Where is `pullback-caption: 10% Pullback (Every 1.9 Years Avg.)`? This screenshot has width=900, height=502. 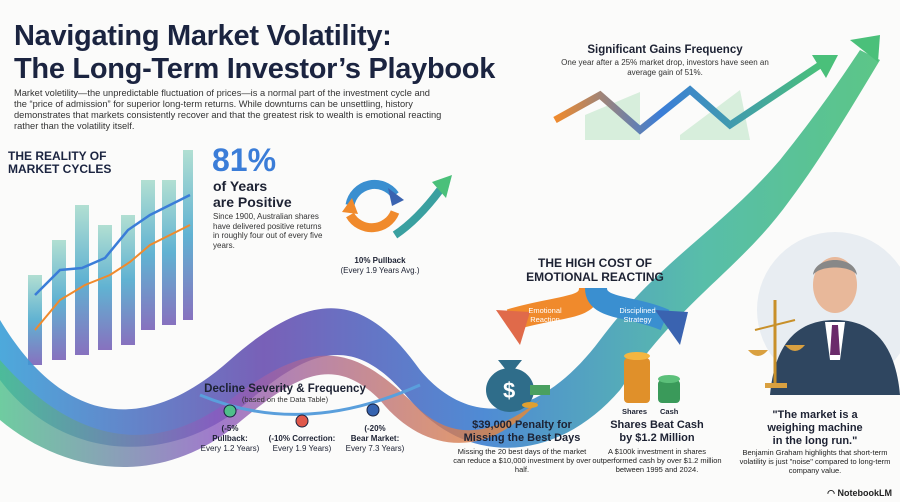 pullback-caption: 10% Pullback (Every 1.9 Years Avg.) is located at coordinates (380, 266).